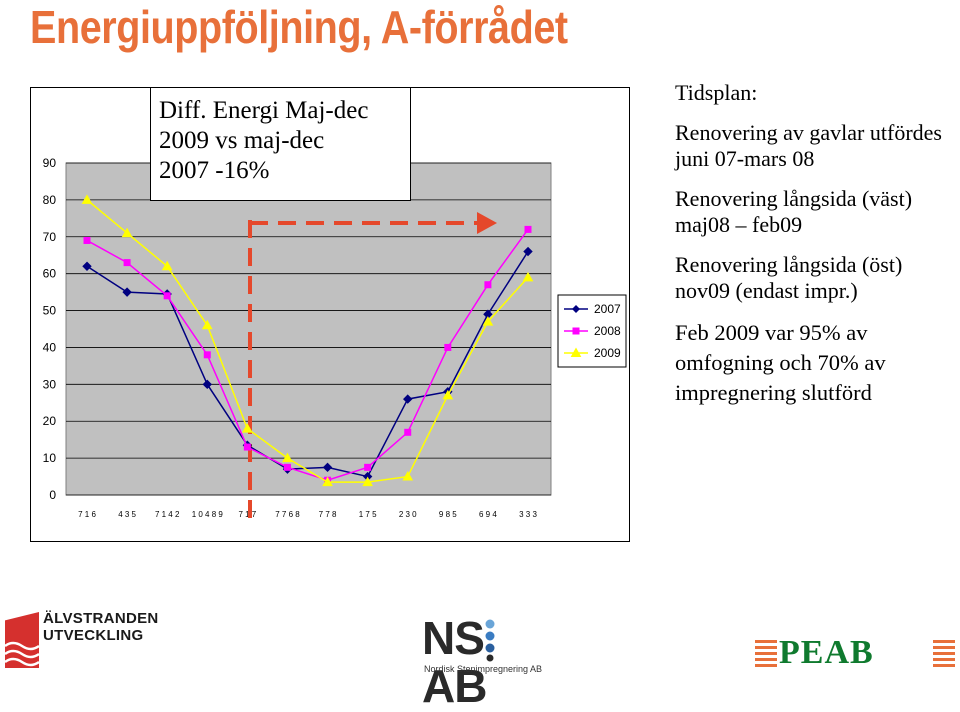  Describe the element at coordinates (448, 514) in the screenshot. I see `x-tick-label: 9 8 5` at that location.